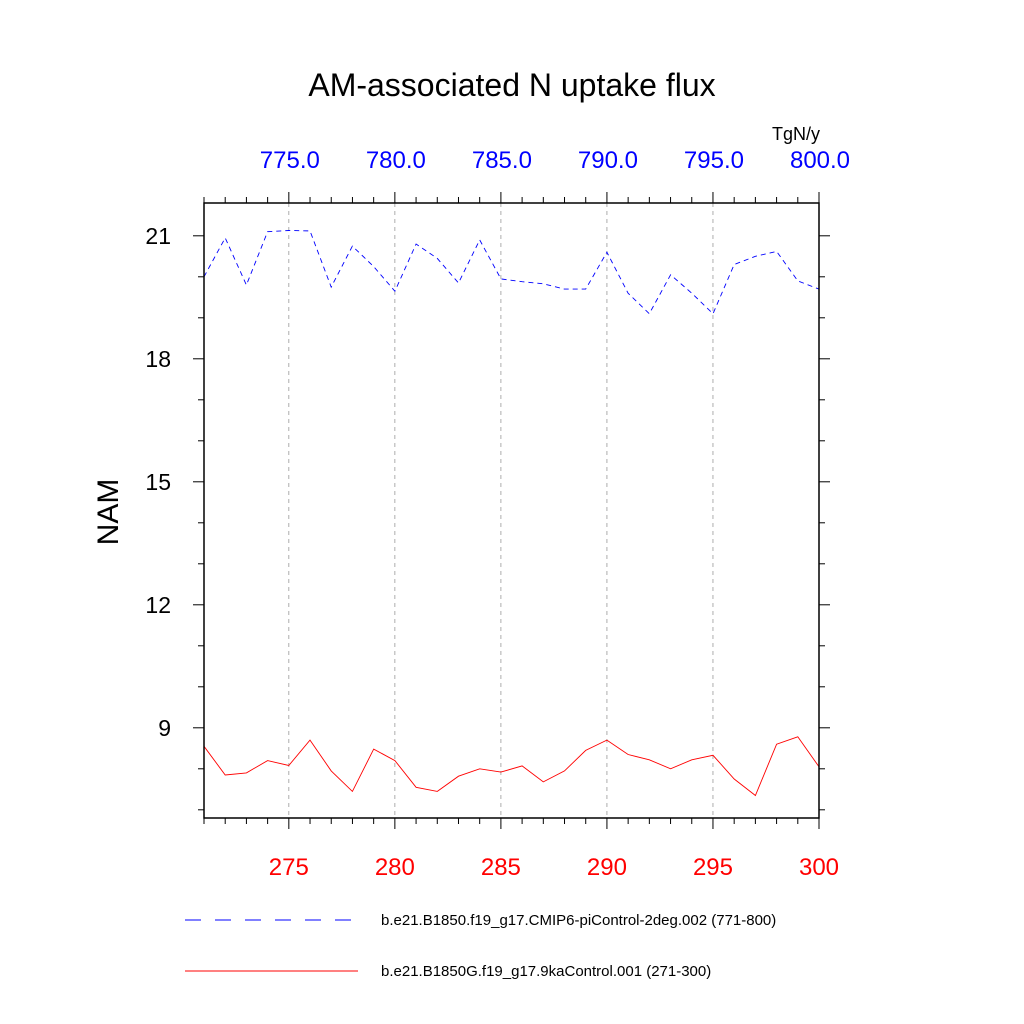 Image resolution: width=1024 pixels, height=1024 pixels. What do you see at coordinates (396, 160) in the screenshot?
I see `x-top-tick-label: 780.0` at bounding box center [396, 160].